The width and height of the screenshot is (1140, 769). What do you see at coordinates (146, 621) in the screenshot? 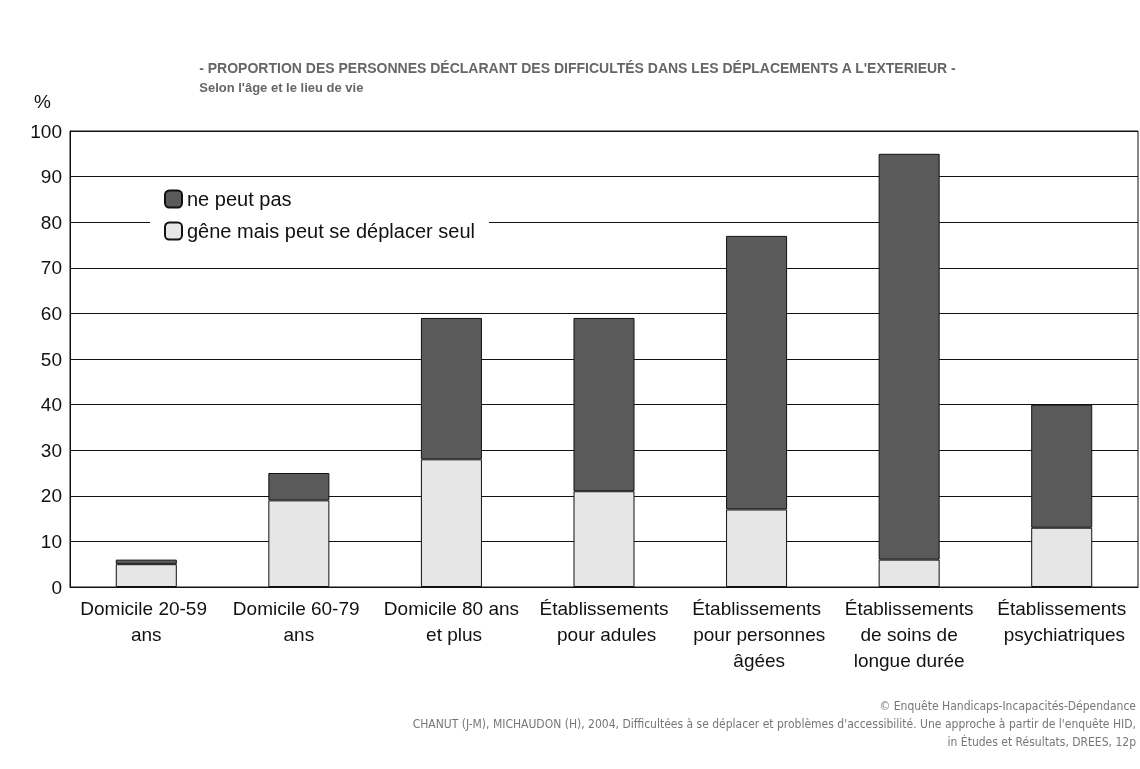
I see `x-tick-label: Domicile 20-59 ans` at bounding box center [146, 621].